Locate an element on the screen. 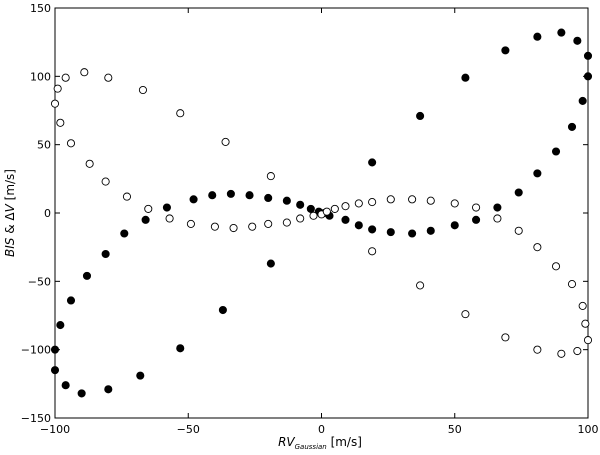 The image size is (600, 455). y-tick-label: 0 is located at coordinates (47, 213).